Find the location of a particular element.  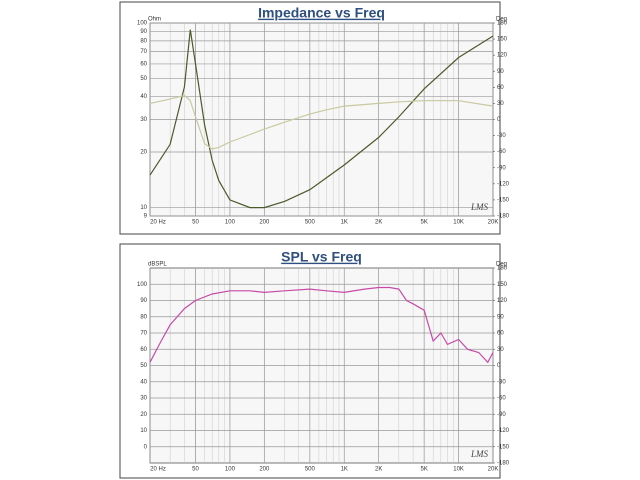

y-axis-label: dBSPL is located at coordinates (157, 265).